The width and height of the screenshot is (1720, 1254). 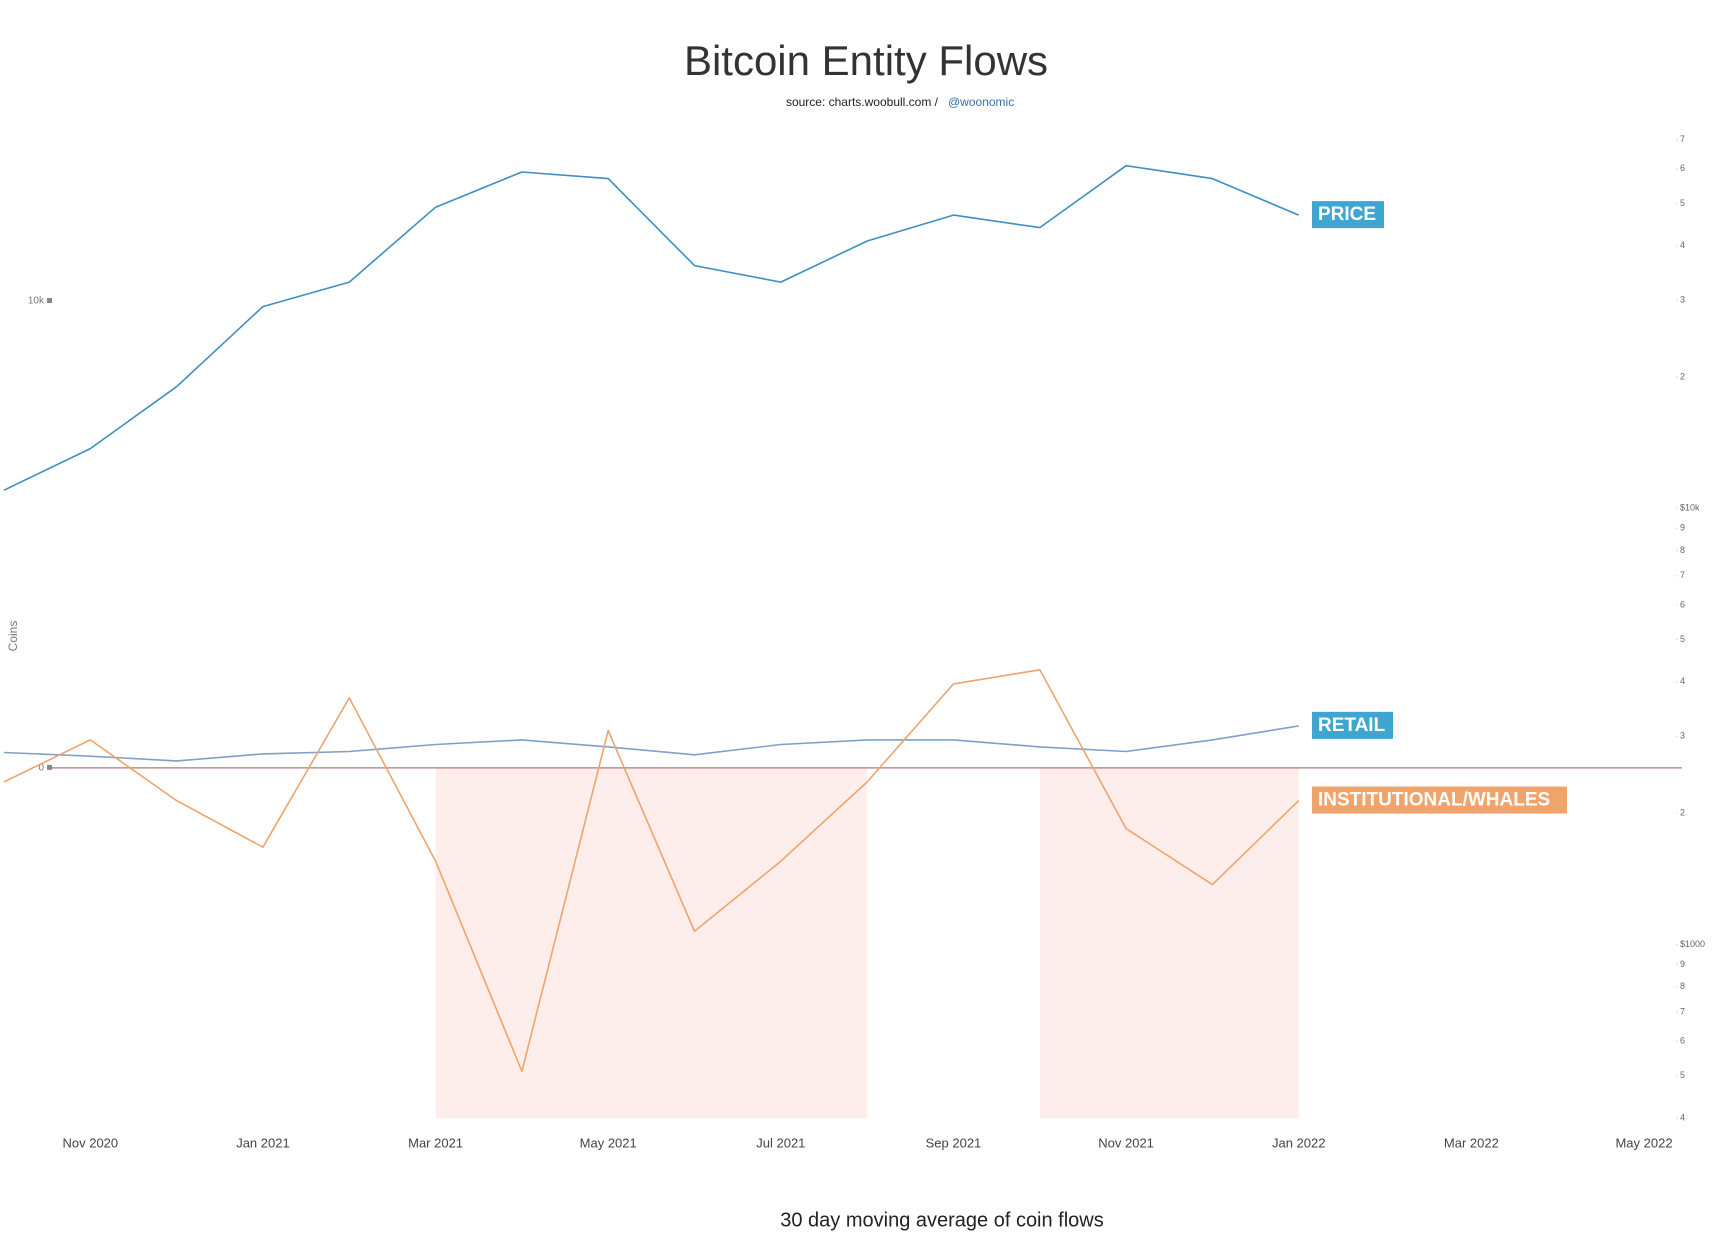 I want to click on x-tick-label: Jan 2022, so click(x=1299, y=1142).